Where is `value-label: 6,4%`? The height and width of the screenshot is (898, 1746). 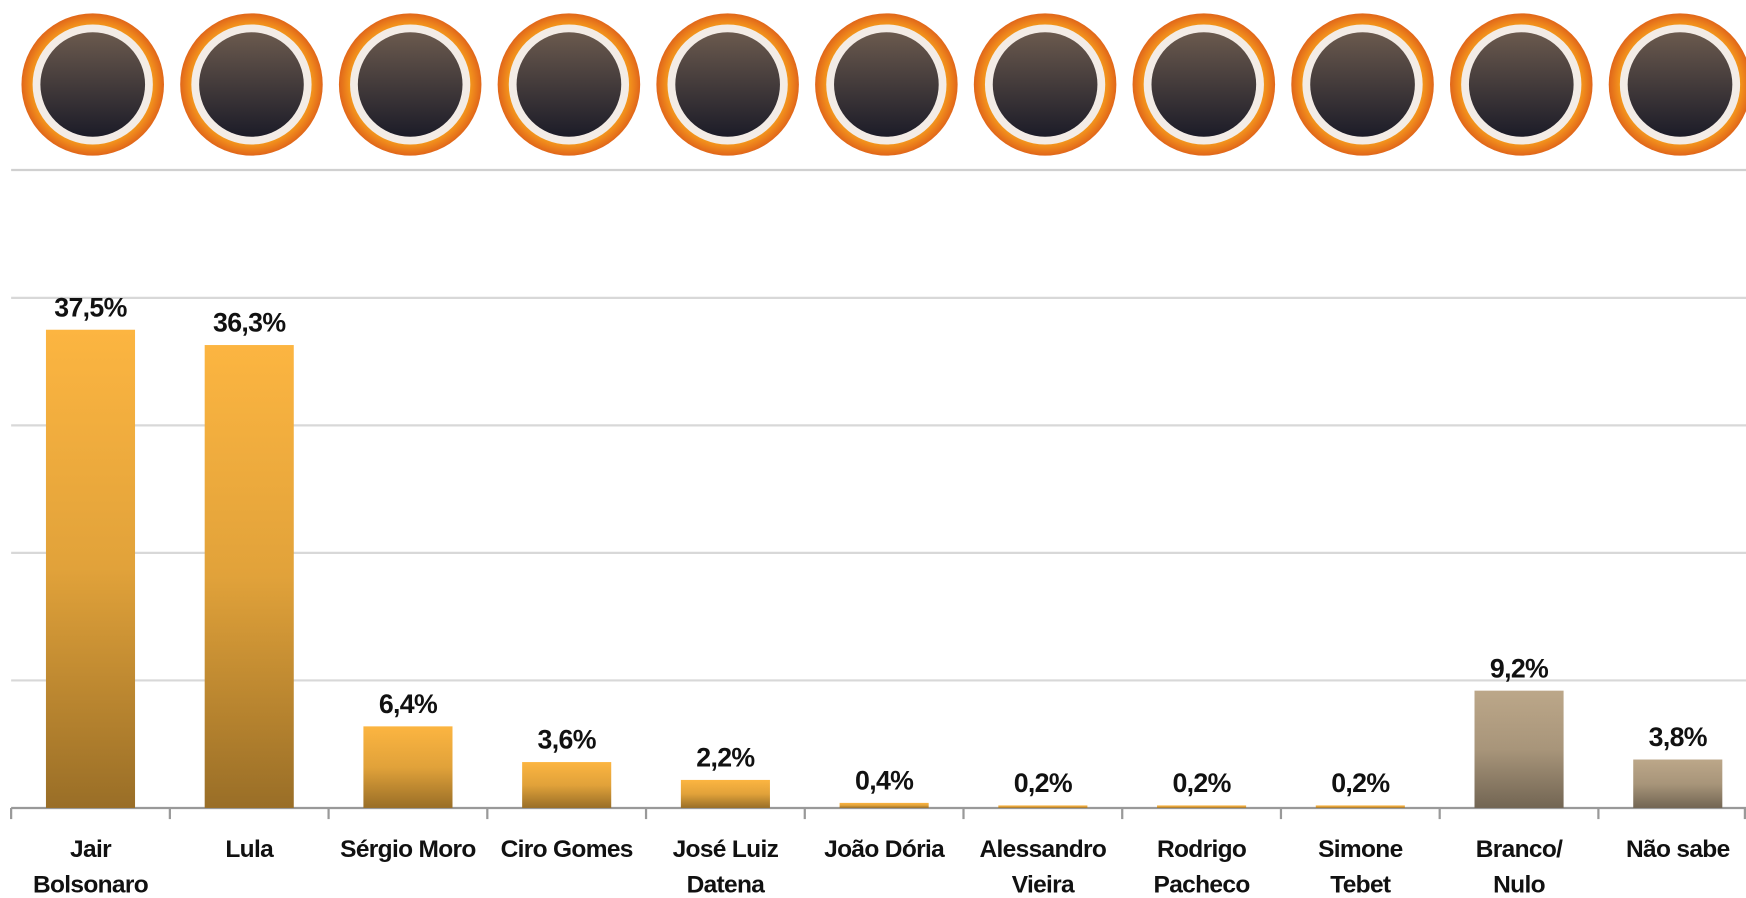
value-label: 6,4% is located at coordinates (408, 704).